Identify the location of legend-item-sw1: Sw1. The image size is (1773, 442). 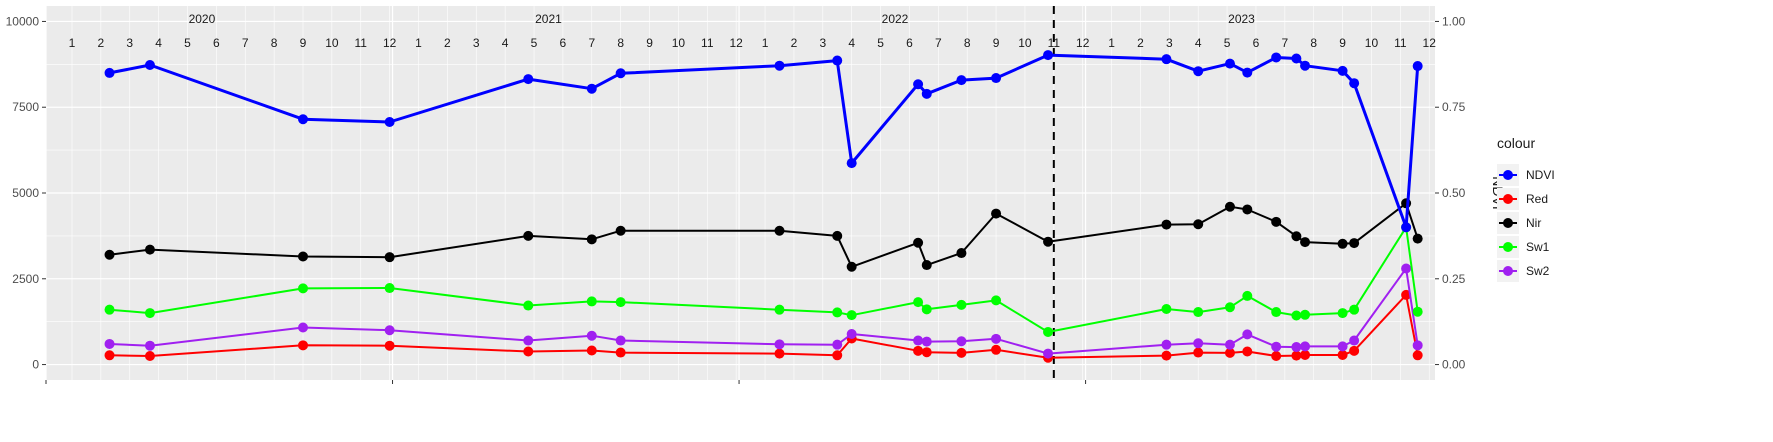
(1523, 247).